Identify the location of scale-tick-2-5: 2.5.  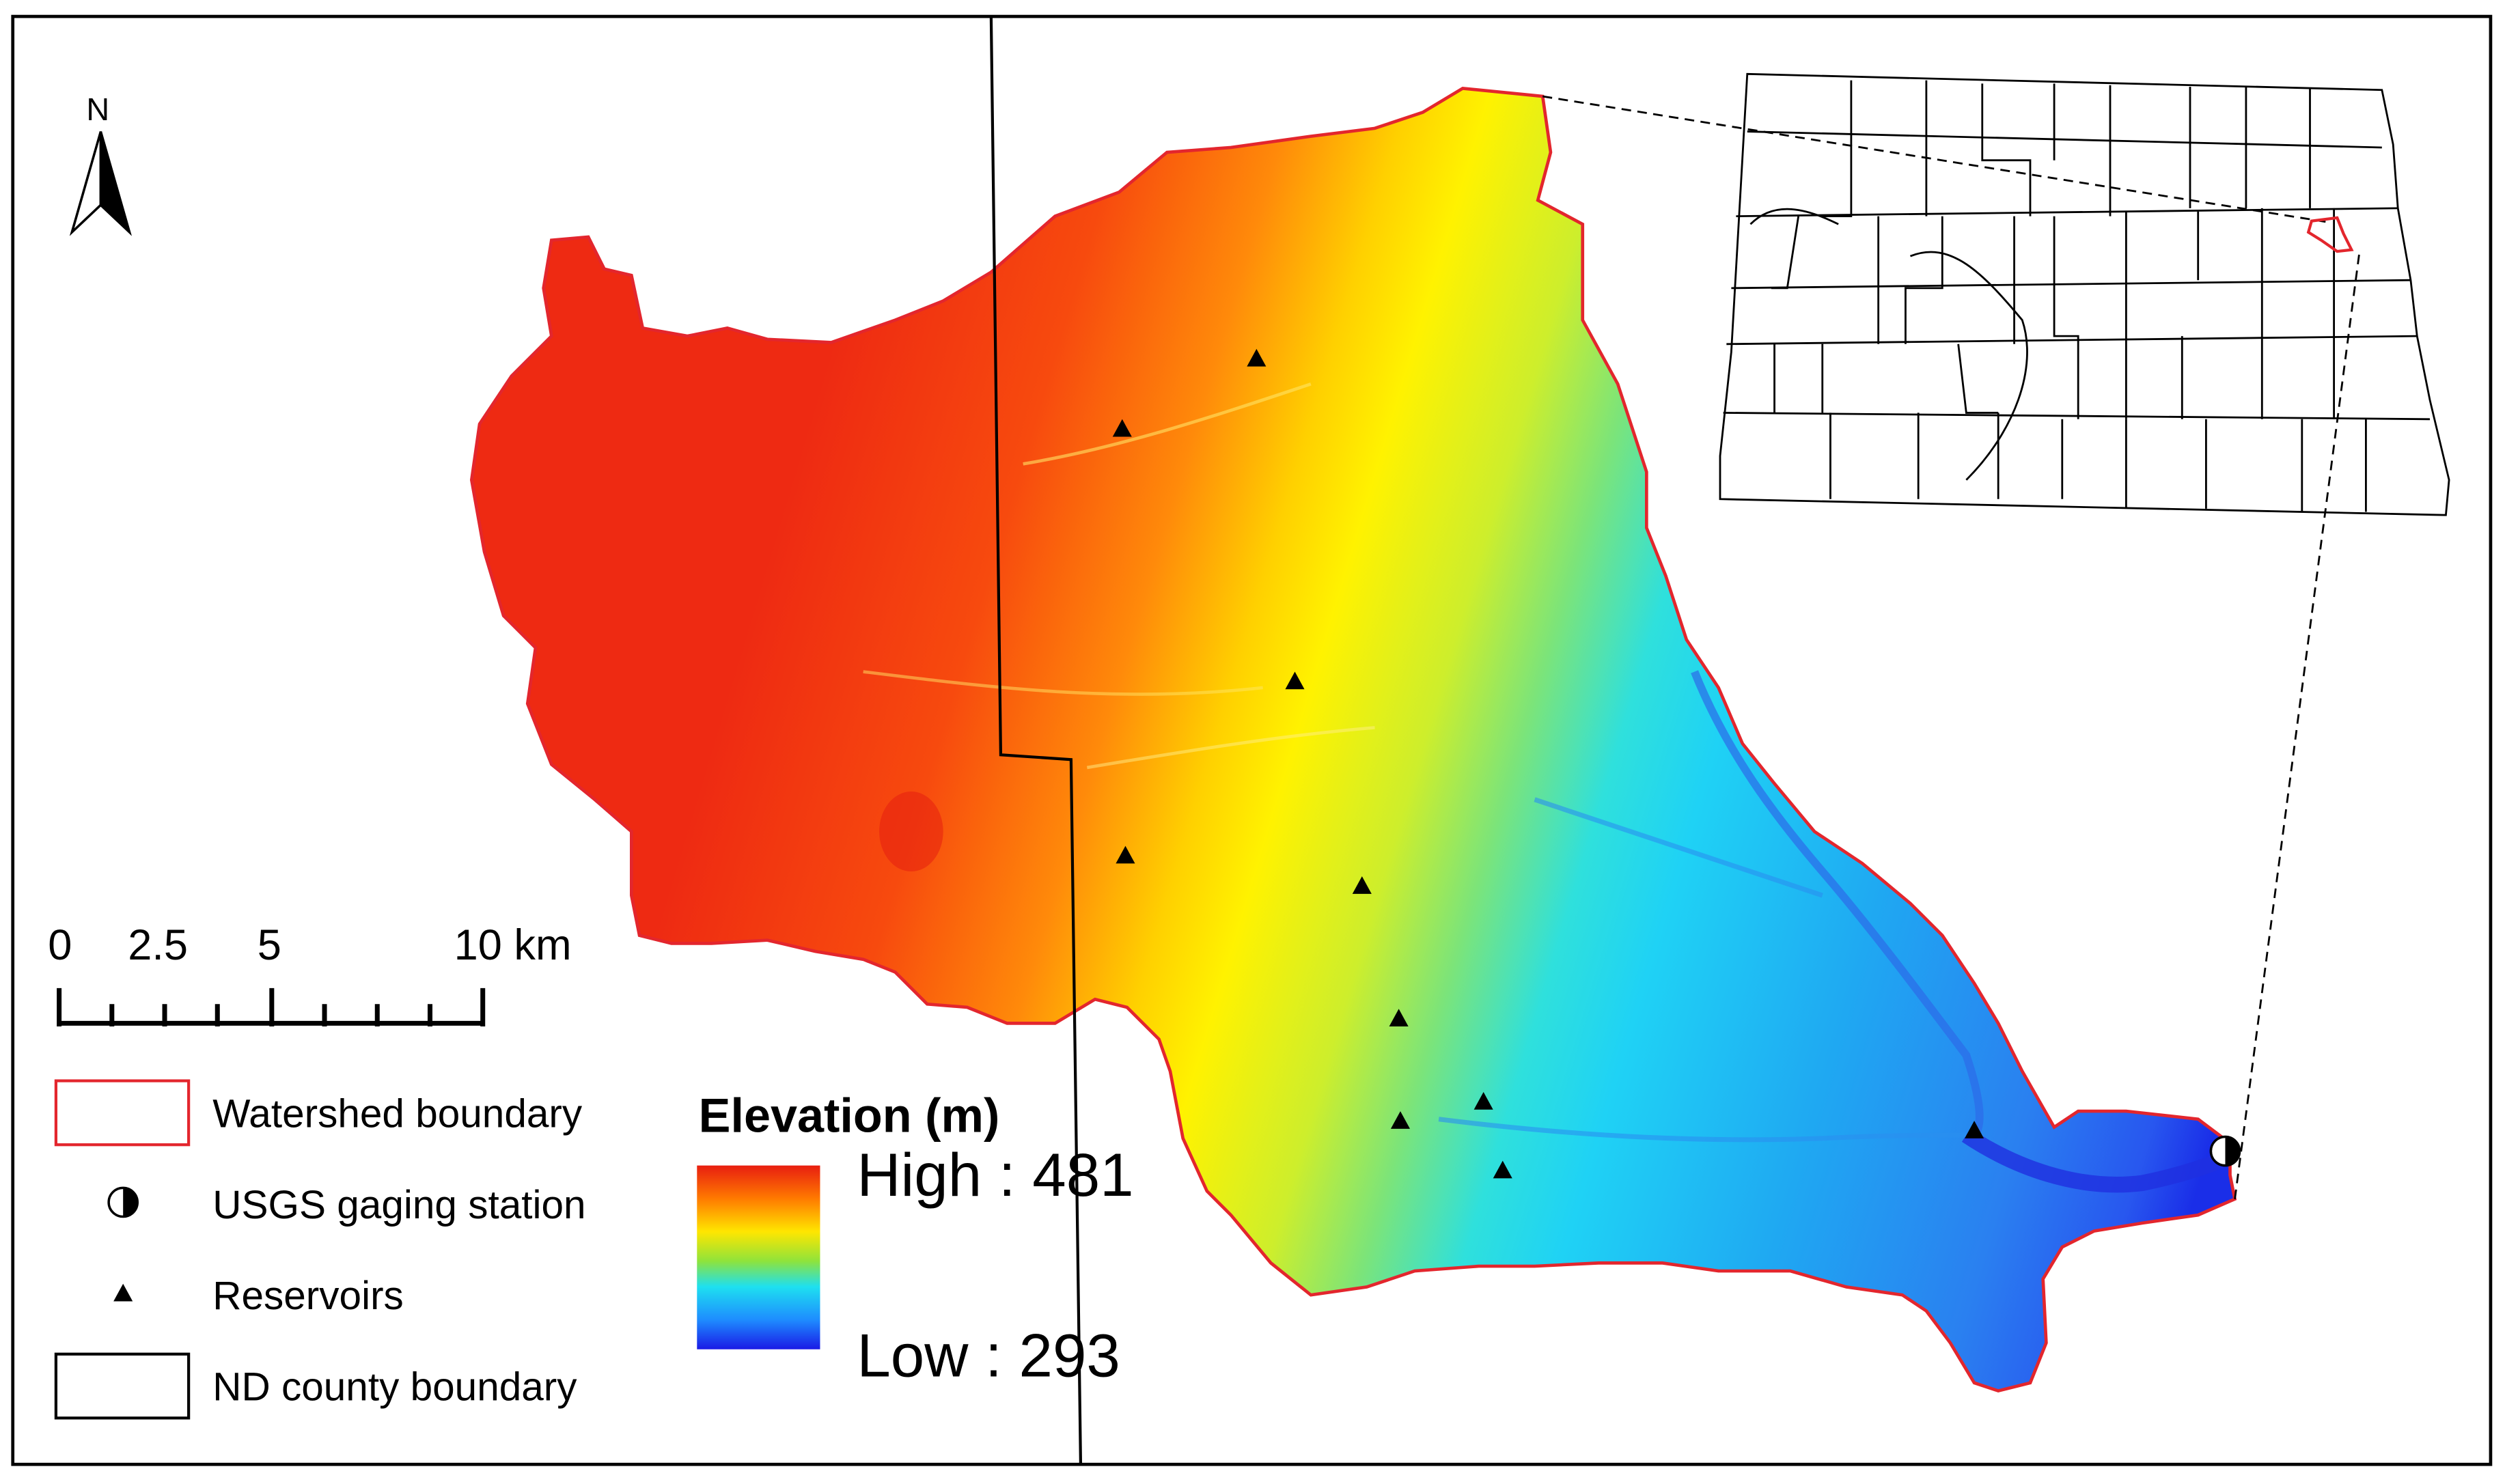
(158, 945).